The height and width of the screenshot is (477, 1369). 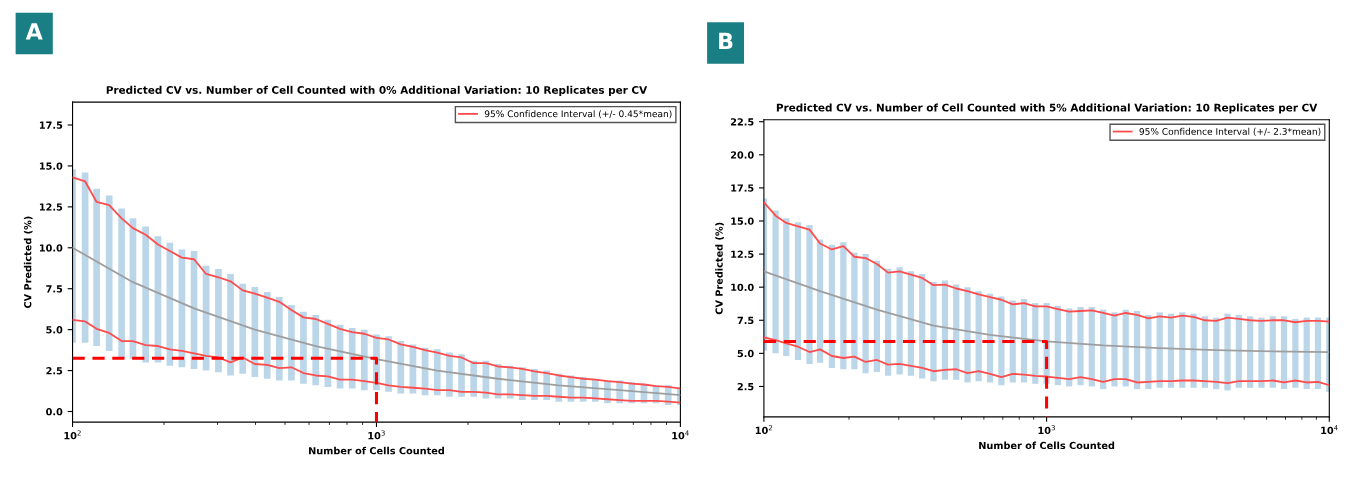 I want to click on y-tick-label: 0.0, so click(x=54, y=411).